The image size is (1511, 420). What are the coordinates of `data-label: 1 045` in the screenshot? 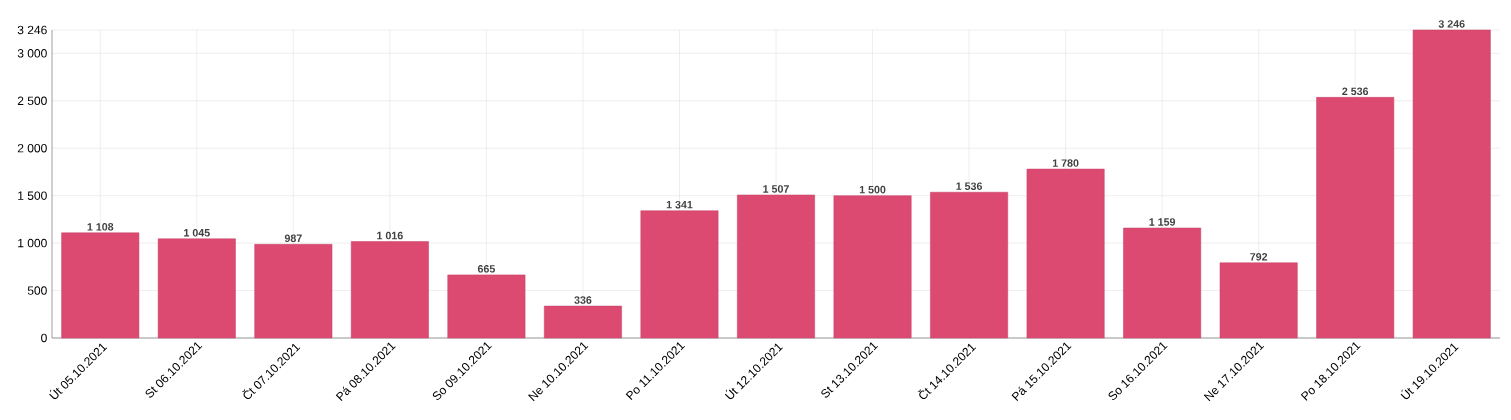 It's located at (197, 233).